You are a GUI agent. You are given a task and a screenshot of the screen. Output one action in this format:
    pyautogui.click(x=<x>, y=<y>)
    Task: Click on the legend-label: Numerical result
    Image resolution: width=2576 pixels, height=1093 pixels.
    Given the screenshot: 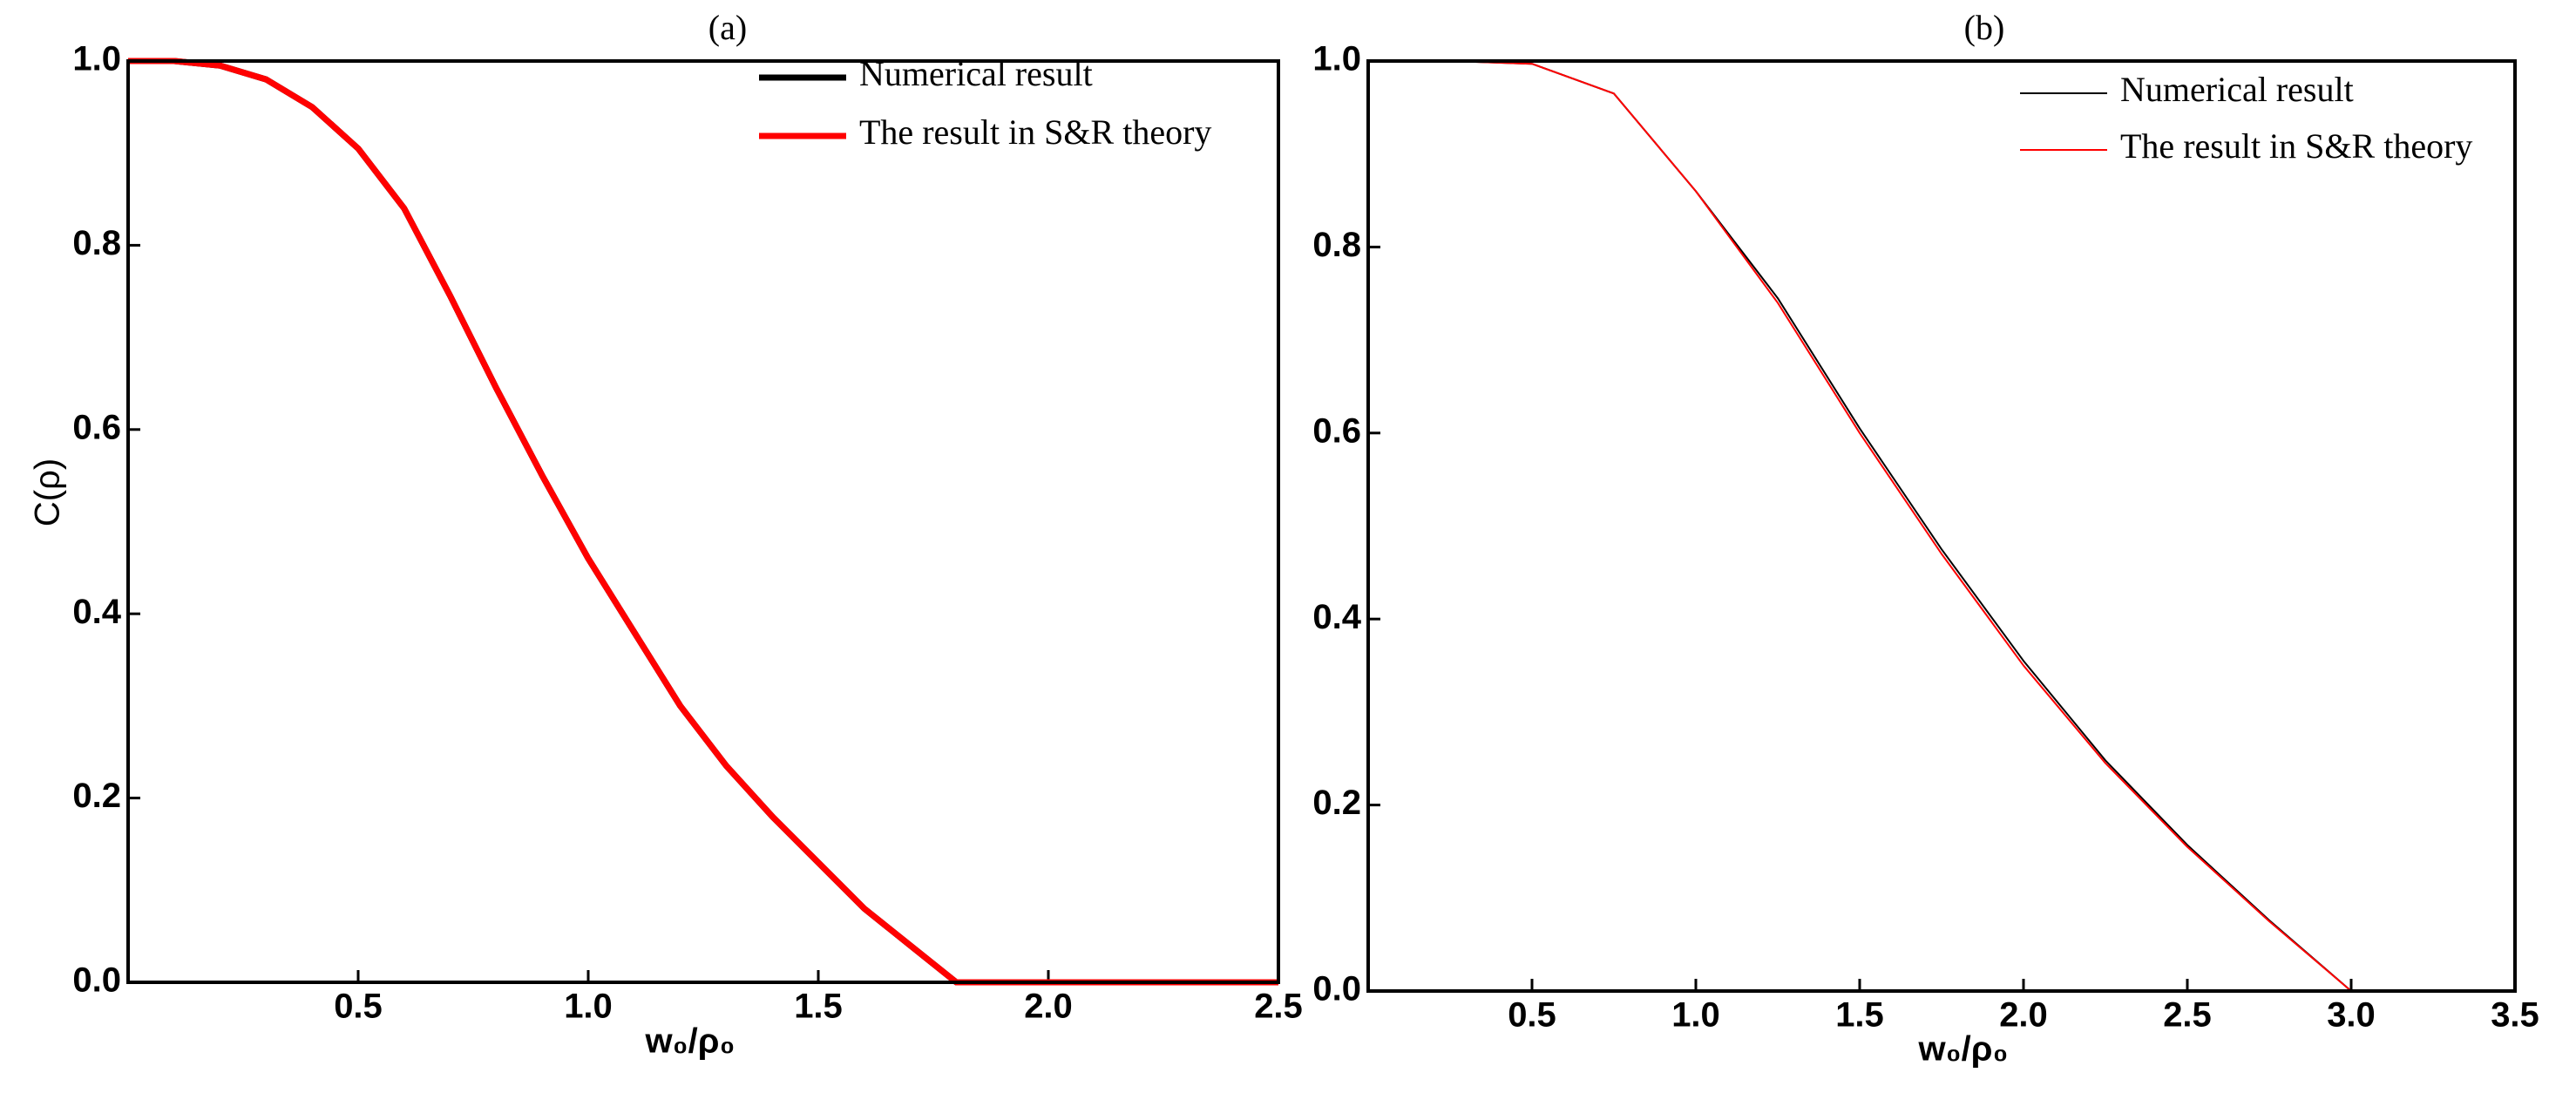 What is the action you would take?
    pyautogui.click(x=2237, y=89)
    